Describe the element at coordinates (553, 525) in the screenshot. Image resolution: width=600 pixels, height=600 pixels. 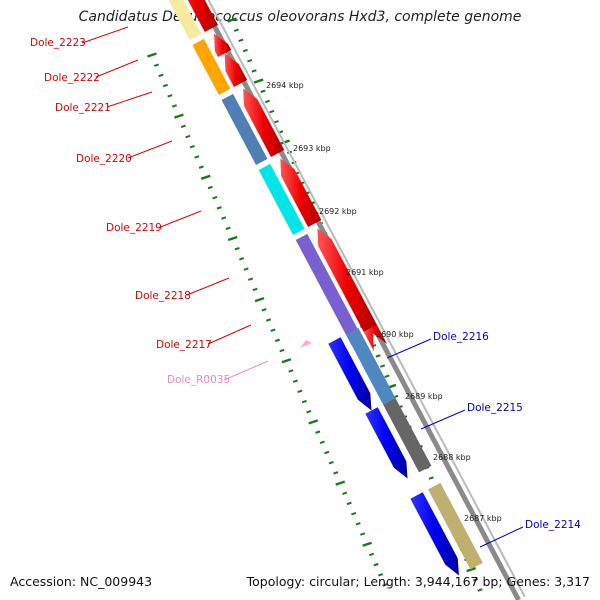
I see `gene-label: Dole_2214` at that location.